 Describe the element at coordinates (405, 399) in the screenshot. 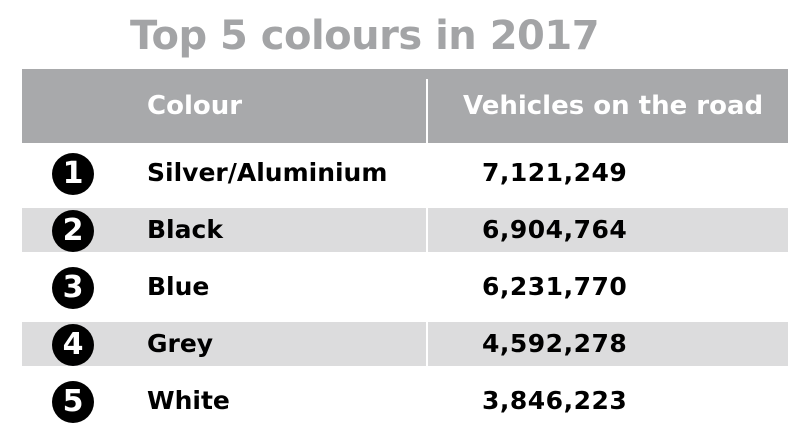

I see `table-row: 5 White 3,846,223` at that location.